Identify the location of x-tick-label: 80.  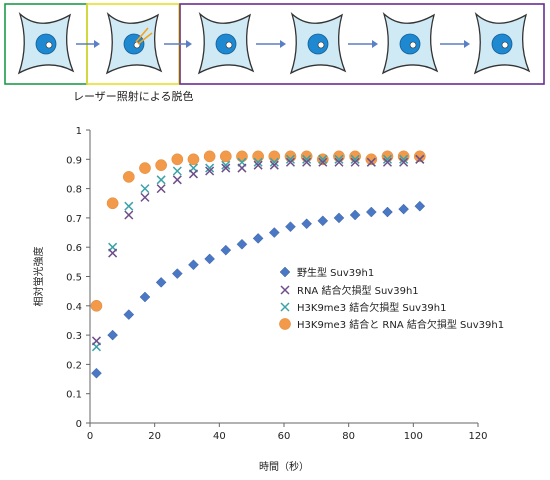
(348, 436).